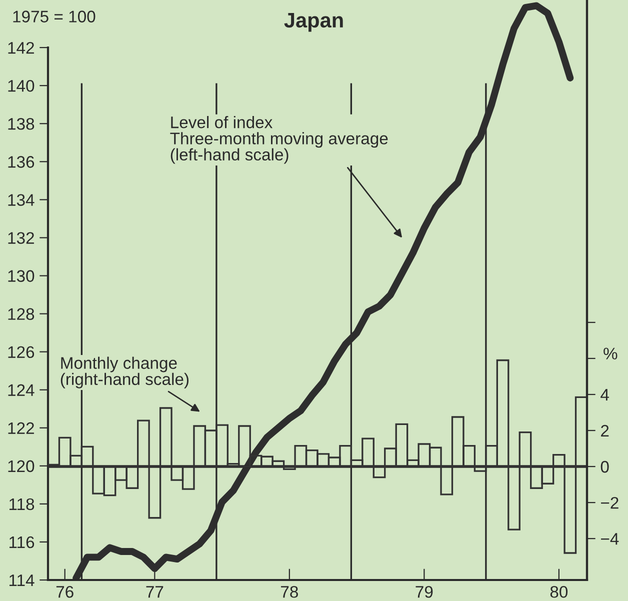 This screenshot has height=601, width=628. Describe the element at coordinates (611, 354) in the screenshot. I see `y2-axis-title: %` at that location.